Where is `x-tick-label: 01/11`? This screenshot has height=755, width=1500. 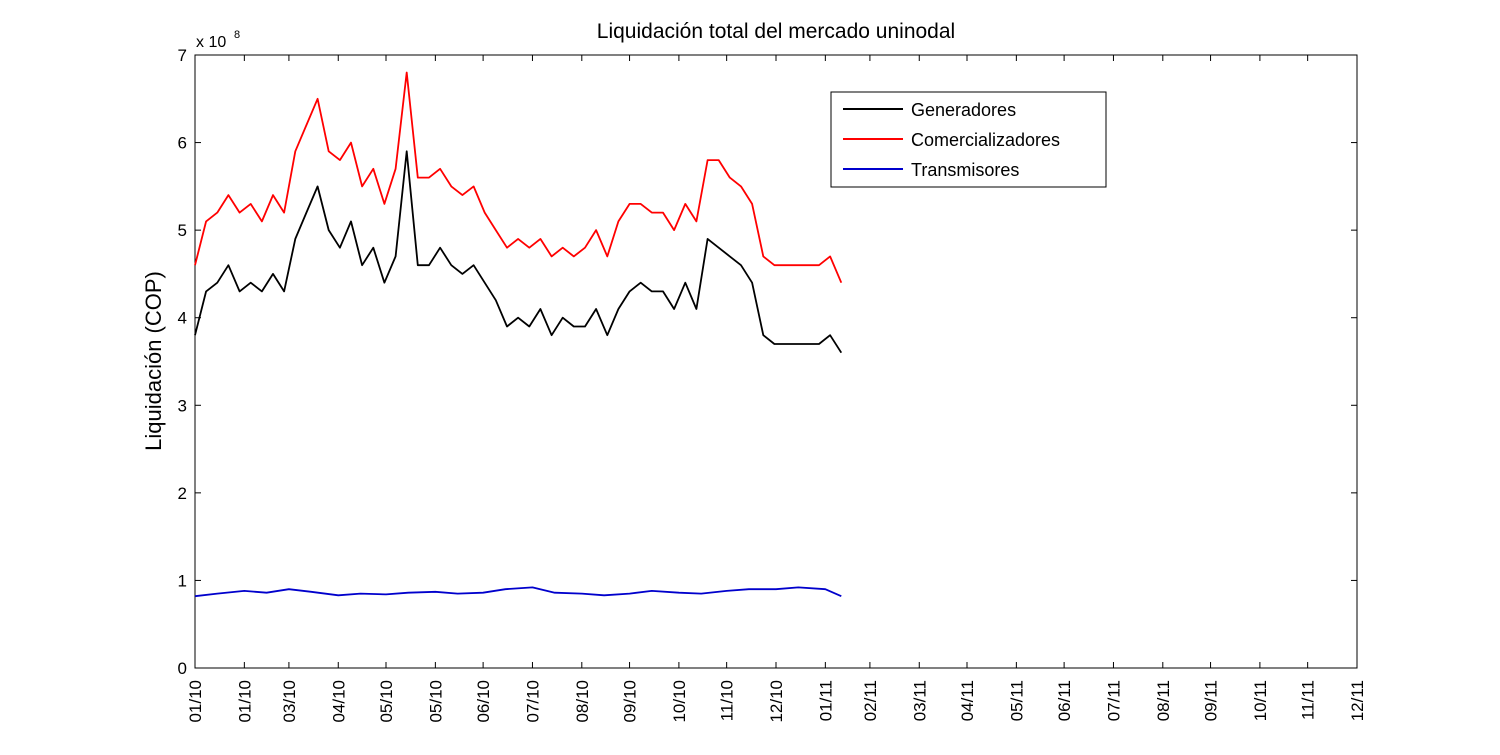
x-tick-label: 01/11 is located at coordinates (825, 700).